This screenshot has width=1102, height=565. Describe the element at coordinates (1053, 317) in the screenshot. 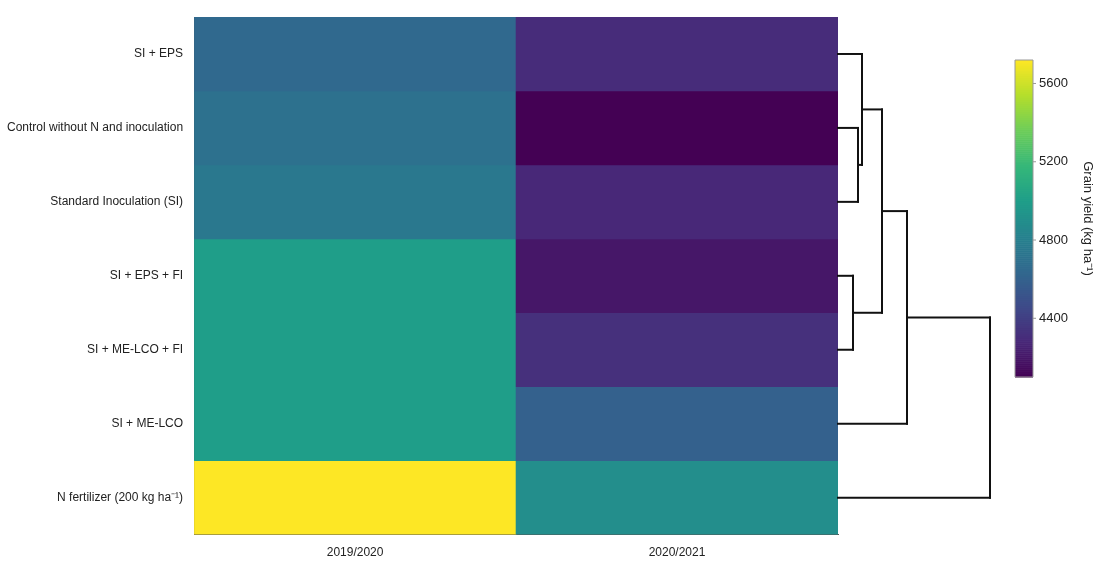

I see `color-bar-label: 4400` at that location.